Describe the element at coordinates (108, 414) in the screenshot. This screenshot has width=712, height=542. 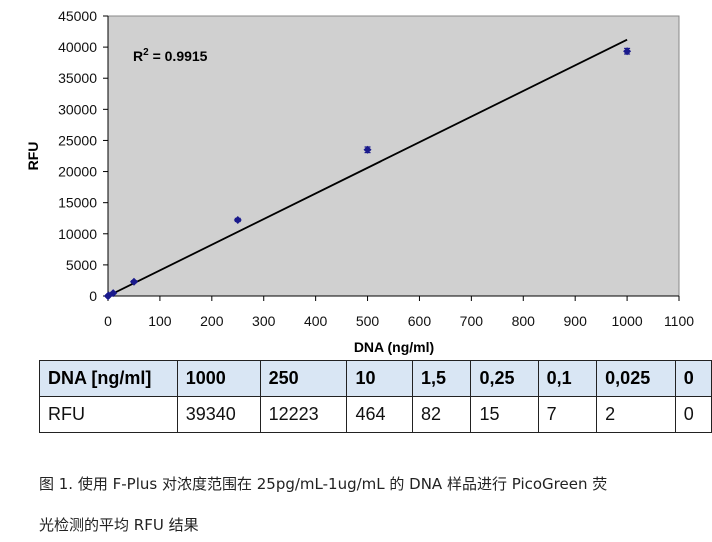
I see `table-cell: RFU` at that location.